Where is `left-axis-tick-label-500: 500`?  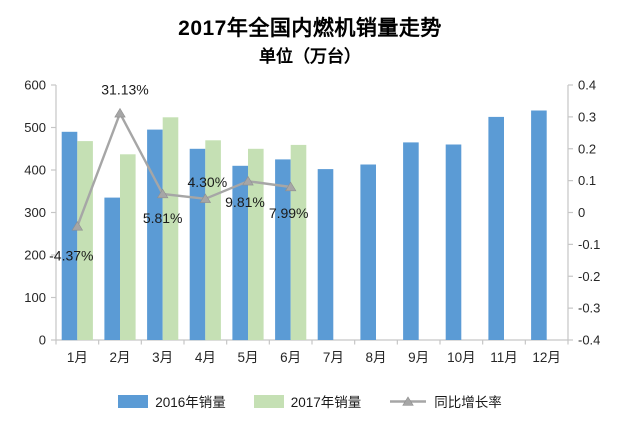
left-axis-tick-label-500: 500 is located at coordinates (35, 127).